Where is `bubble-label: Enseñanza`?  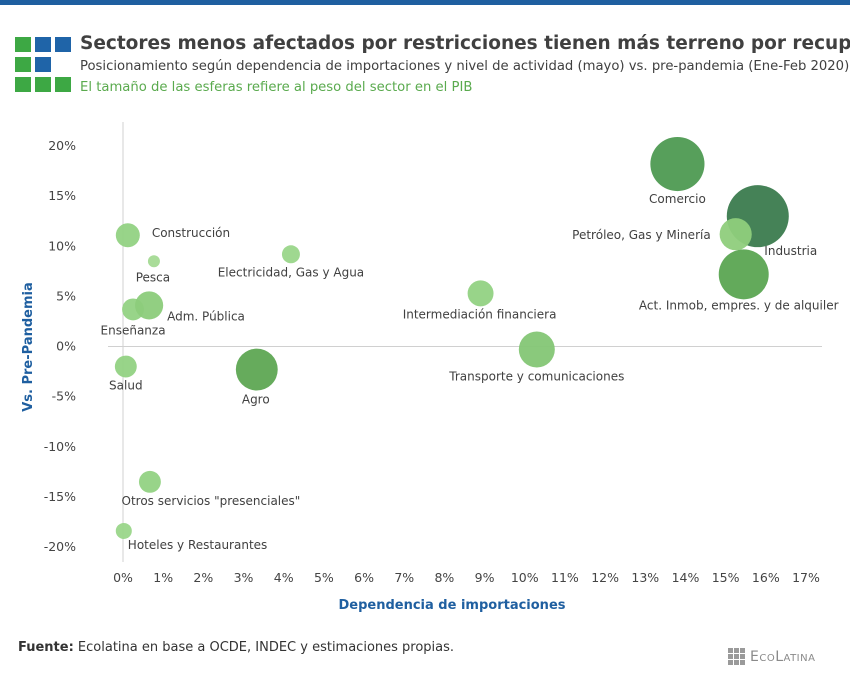 bubble-label: Enseñanza is located at coordinates (133, 330).